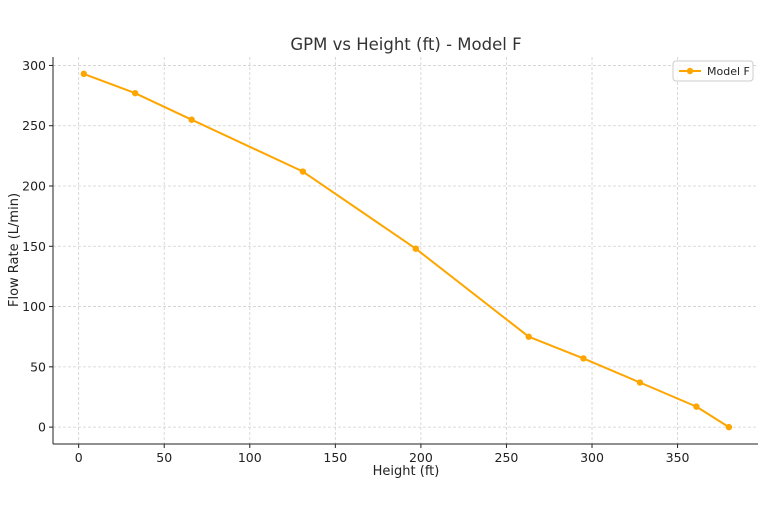  Describe the element at coordinates (728, 71) in the screenshot. I see `legend-label: Model F` at that location.